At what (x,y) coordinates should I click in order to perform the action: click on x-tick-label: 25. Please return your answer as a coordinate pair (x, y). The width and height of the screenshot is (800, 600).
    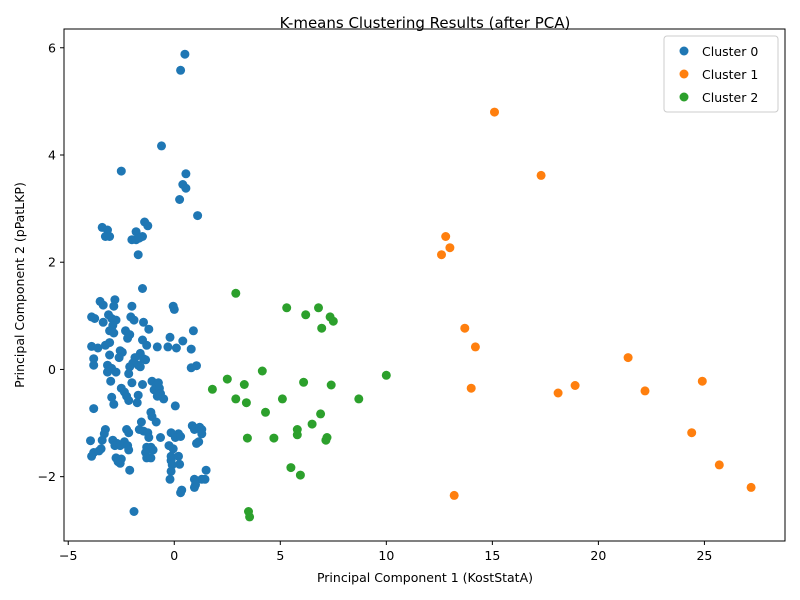
    Looking at the image, I should click on (704, 555).